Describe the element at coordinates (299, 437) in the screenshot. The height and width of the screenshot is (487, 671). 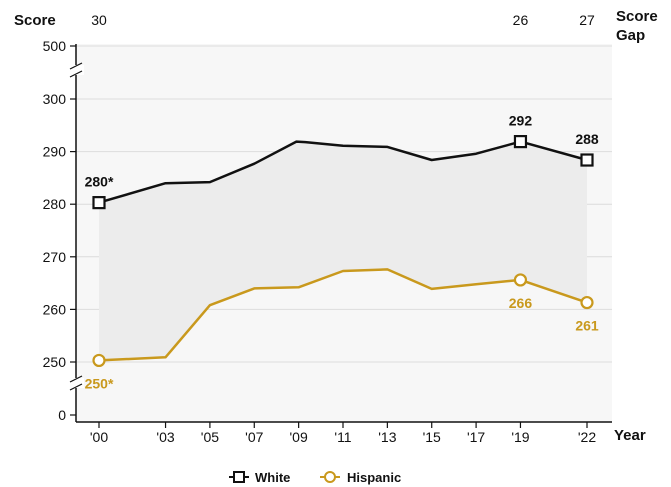
I see `x-tick-label: '09` at that location.